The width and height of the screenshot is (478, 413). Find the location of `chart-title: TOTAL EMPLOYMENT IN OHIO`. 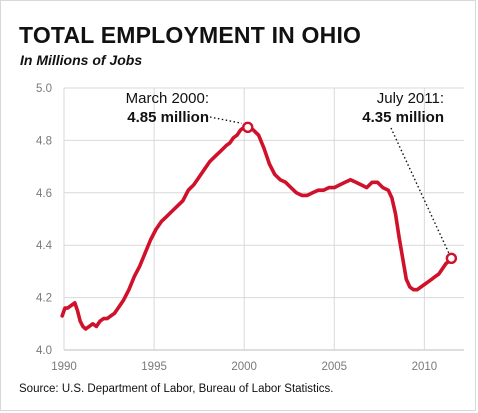

chart-title: TOTAL EMPLOYMENT IN OHIO is located at coordinates (190, 35).